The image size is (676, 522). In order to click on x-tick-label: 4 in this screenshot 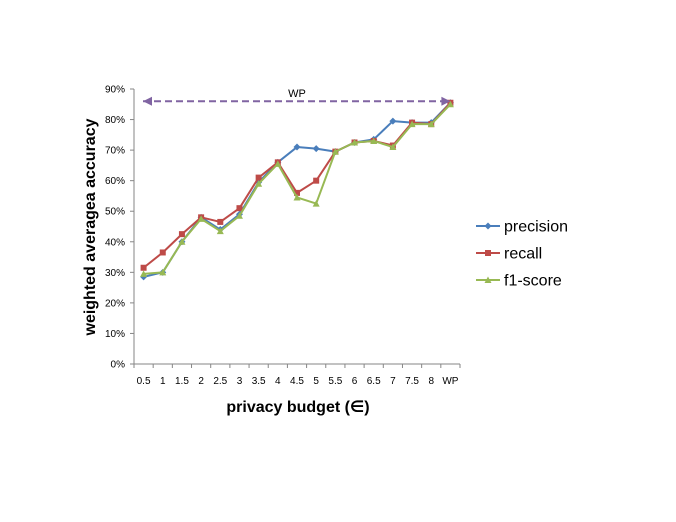, I will do `click(278, 381)`.